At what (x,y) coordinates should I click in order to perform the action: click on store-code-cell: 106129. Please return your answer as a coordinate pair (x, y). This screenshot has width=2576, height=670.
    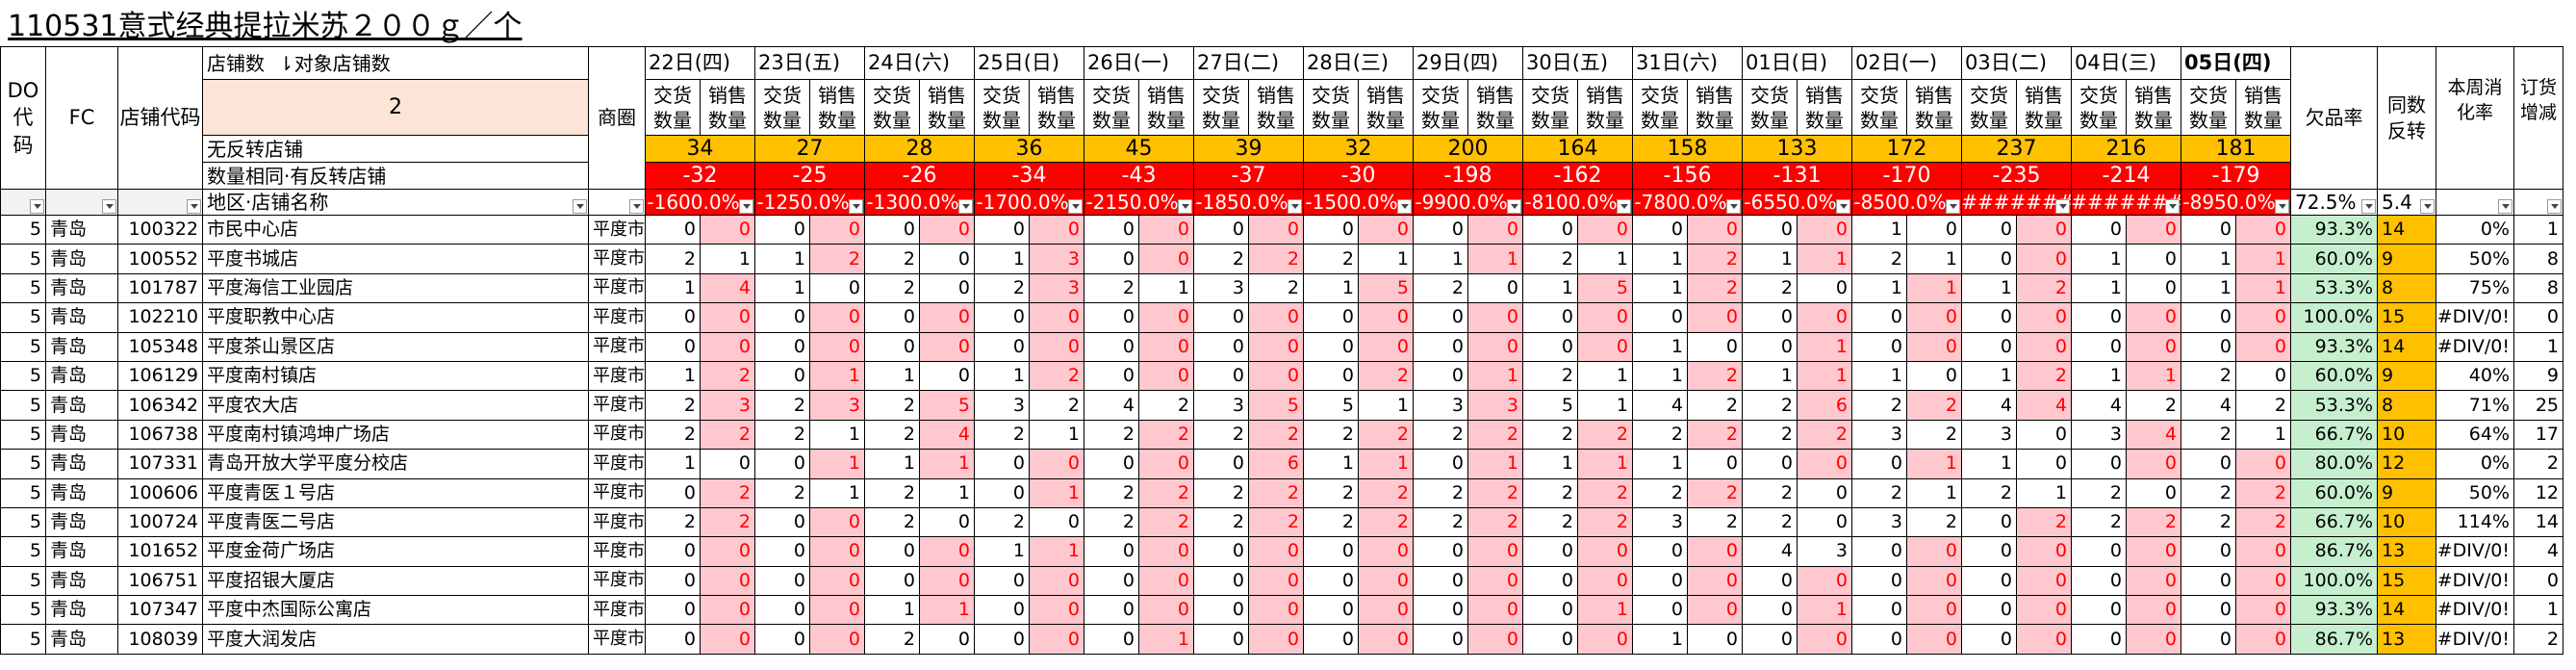
    Looking at the image, I should click on (160, 377).